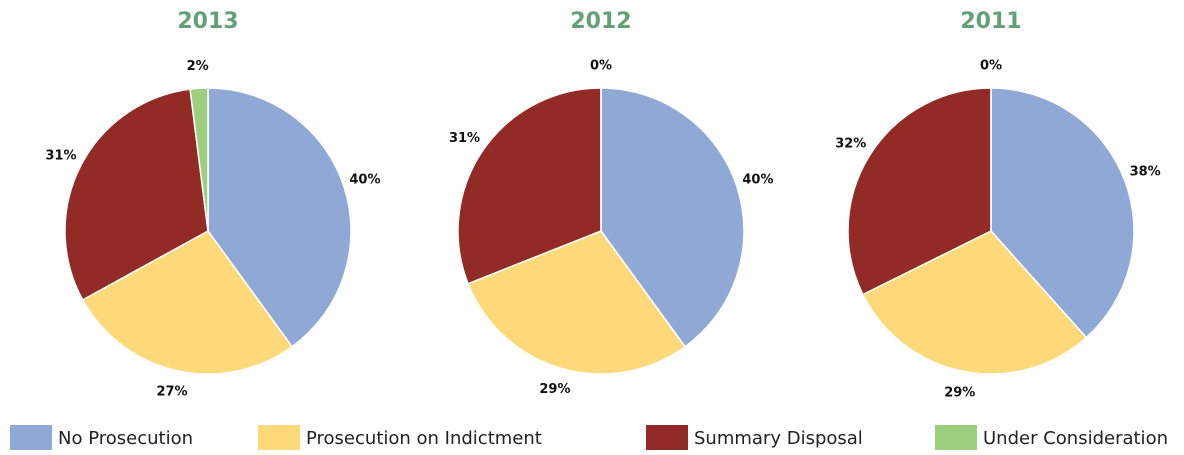 This screenshot has height=455, width=1184. I want to click on legend-label: No Prosecution, so click(125, 438).